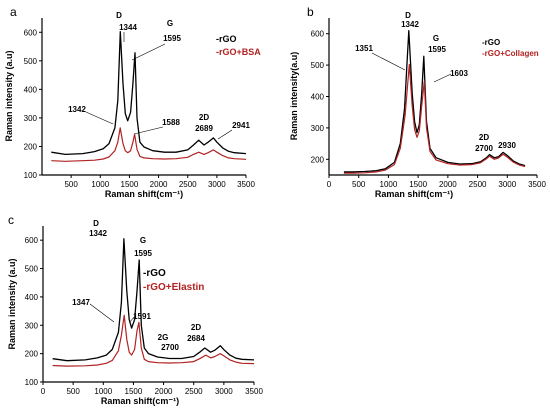  Describe the element at coordinates (410, 24) in the screenshot. I see `panel-b-ann-1342: 1342` at that location.